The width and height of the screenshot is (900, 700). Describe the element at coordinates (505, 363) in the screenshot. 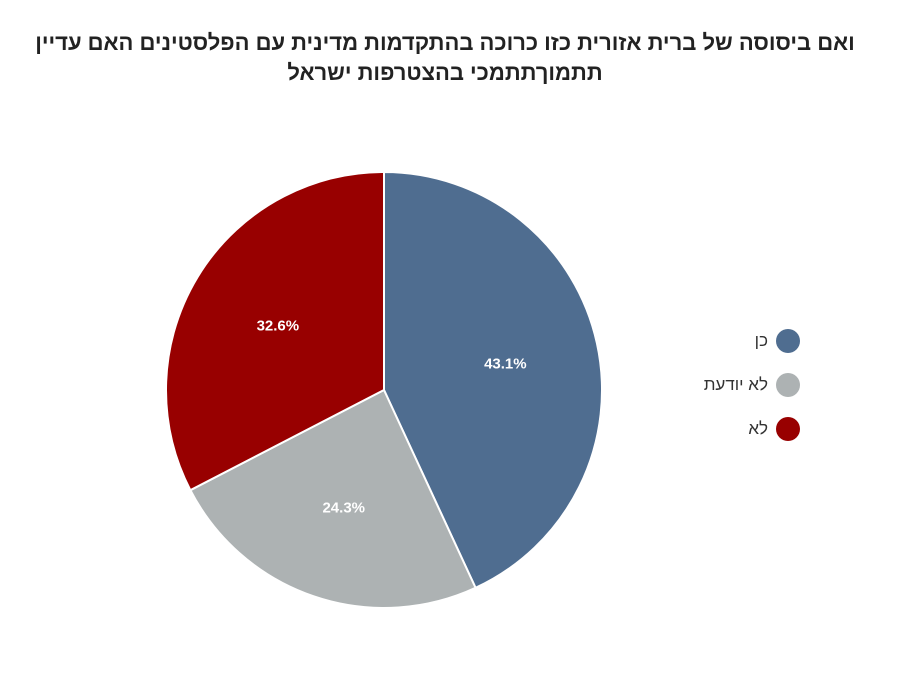

I see `data-label-yes: 43.1%` at that location.